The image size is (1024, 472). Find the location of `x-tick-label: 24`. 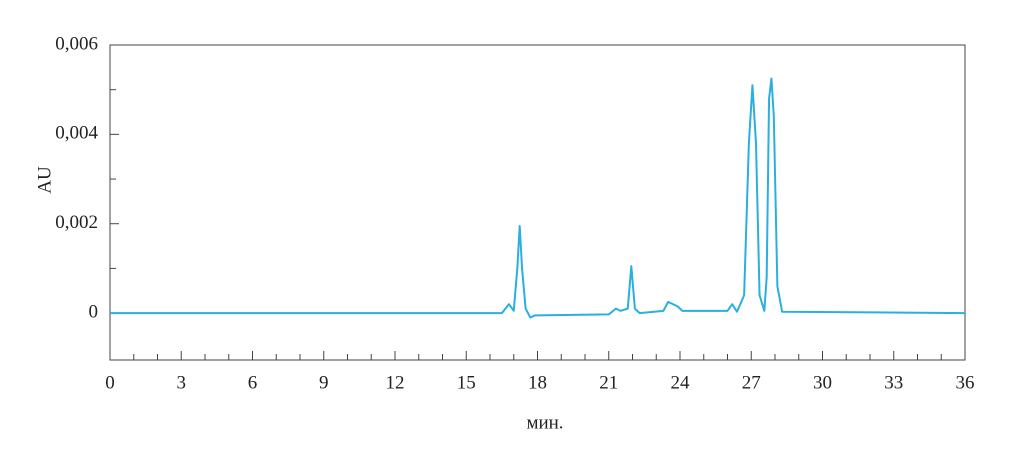

x-tick-label: 24 is located at coordinates (681, 382).